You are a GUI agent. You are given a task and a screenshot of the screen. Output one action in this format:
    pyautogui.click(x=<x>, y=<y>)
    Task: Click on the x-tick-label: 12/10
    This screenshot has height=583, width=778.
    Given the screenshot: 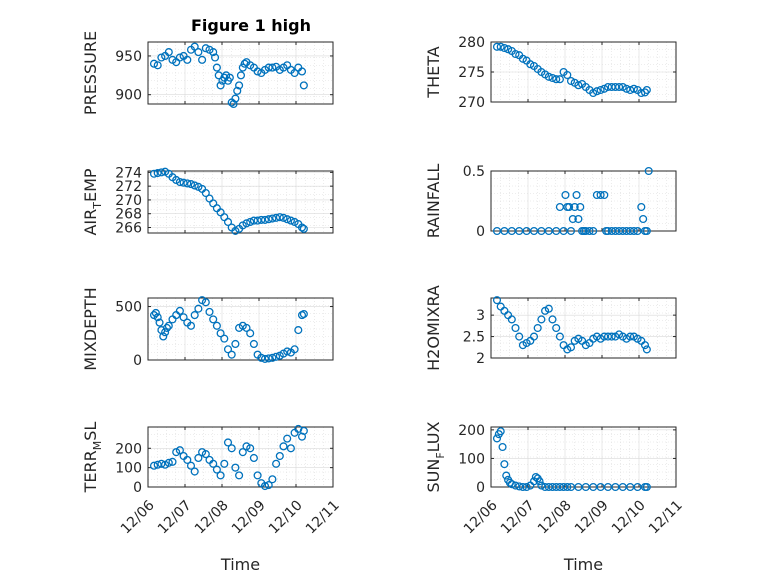 What is the action you would take?
    pyautogui.click(x=629, y=517)
    